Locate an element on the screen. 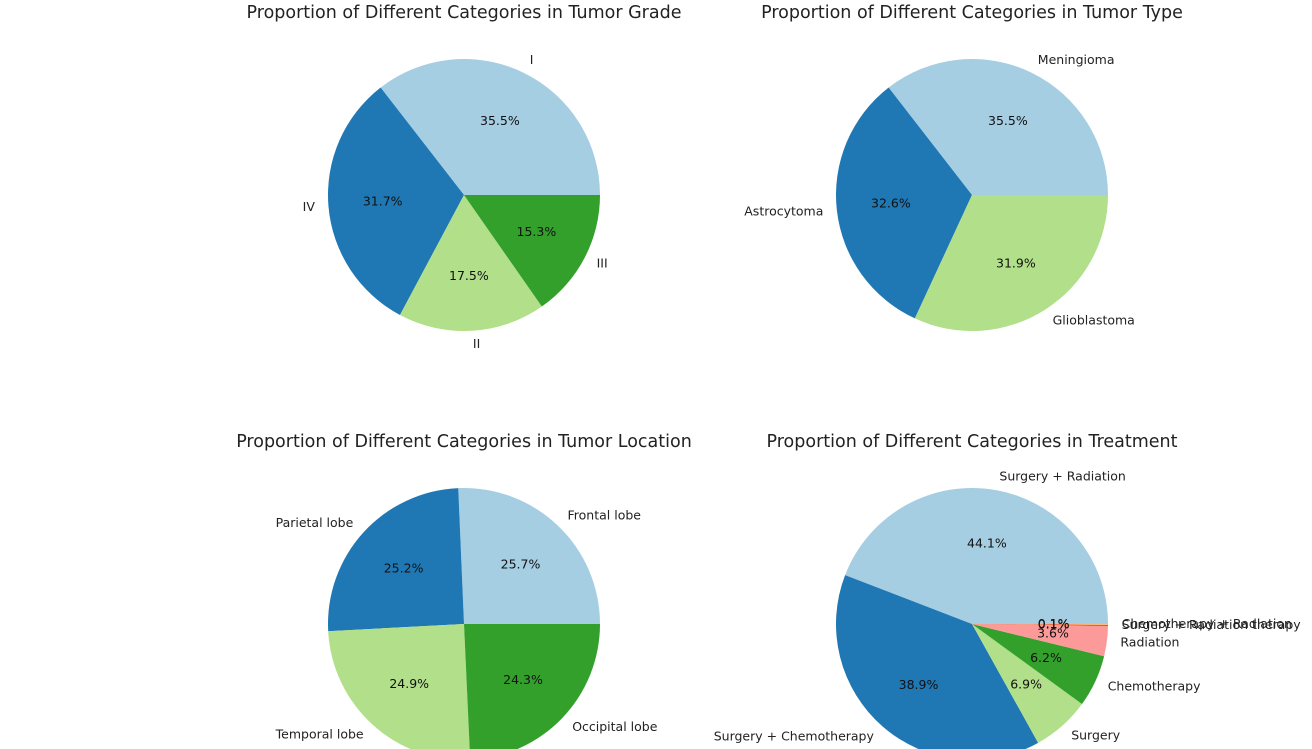 Image resolution: width=1312 pixels, height=749 pixels. pie-slice-occipital-lobe is located at coordinates (532, 686).